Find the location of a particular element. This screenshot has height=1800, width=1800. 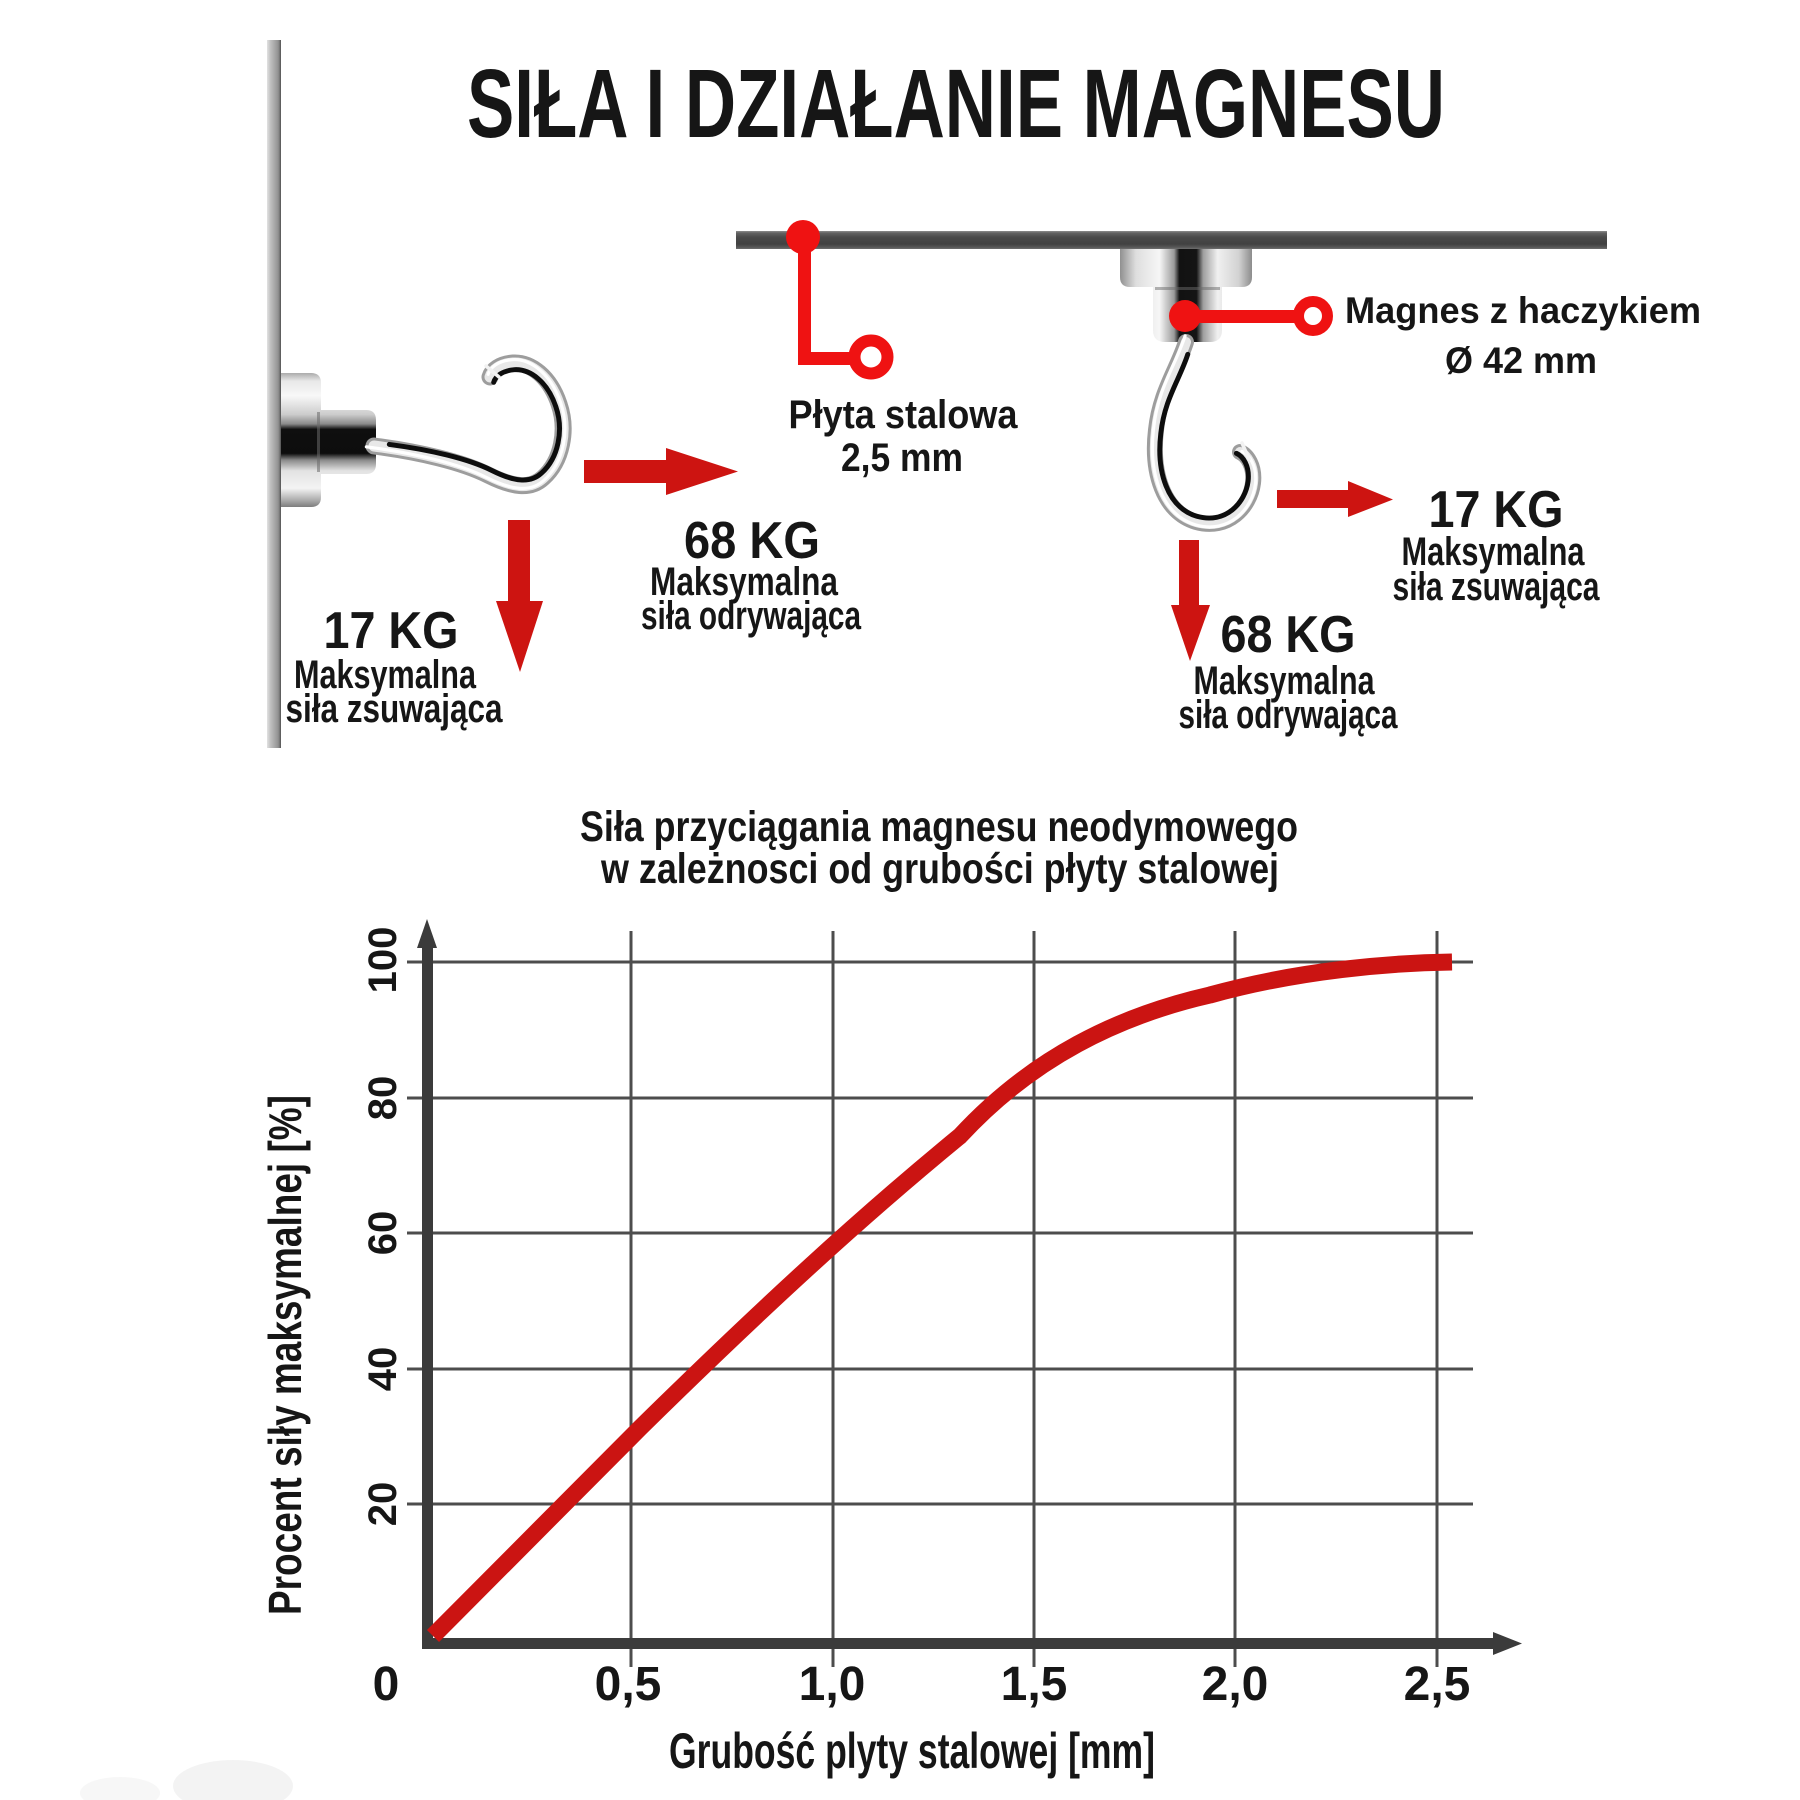

svg-text: 40 is located at coordinates (383, 1369).